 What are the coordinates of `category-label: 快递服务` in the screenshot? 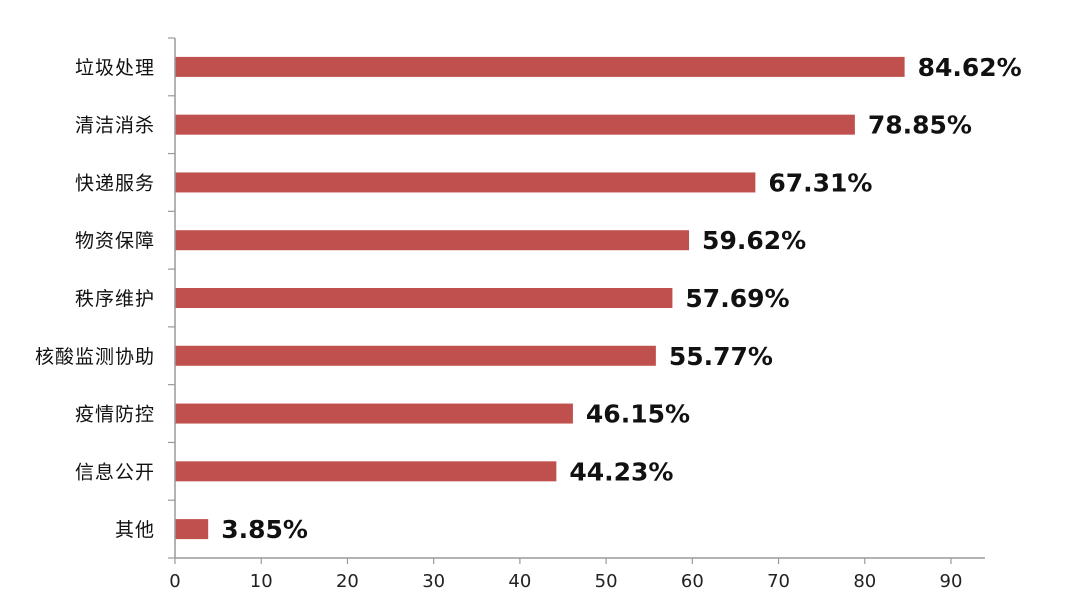 It's located at (115, 183).